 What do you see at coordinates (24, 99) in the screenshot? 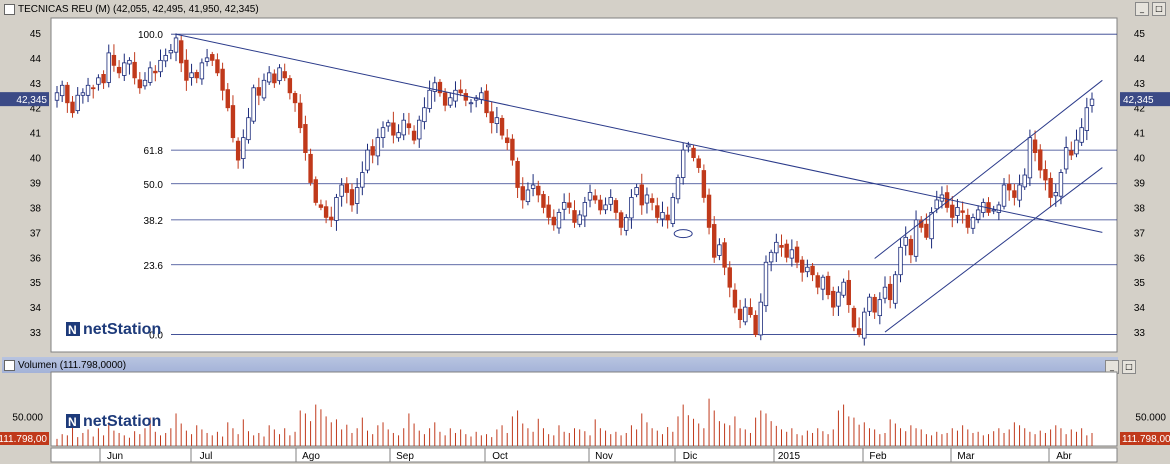
I see `last-price-tag-left` at bounding box center [24, 99].